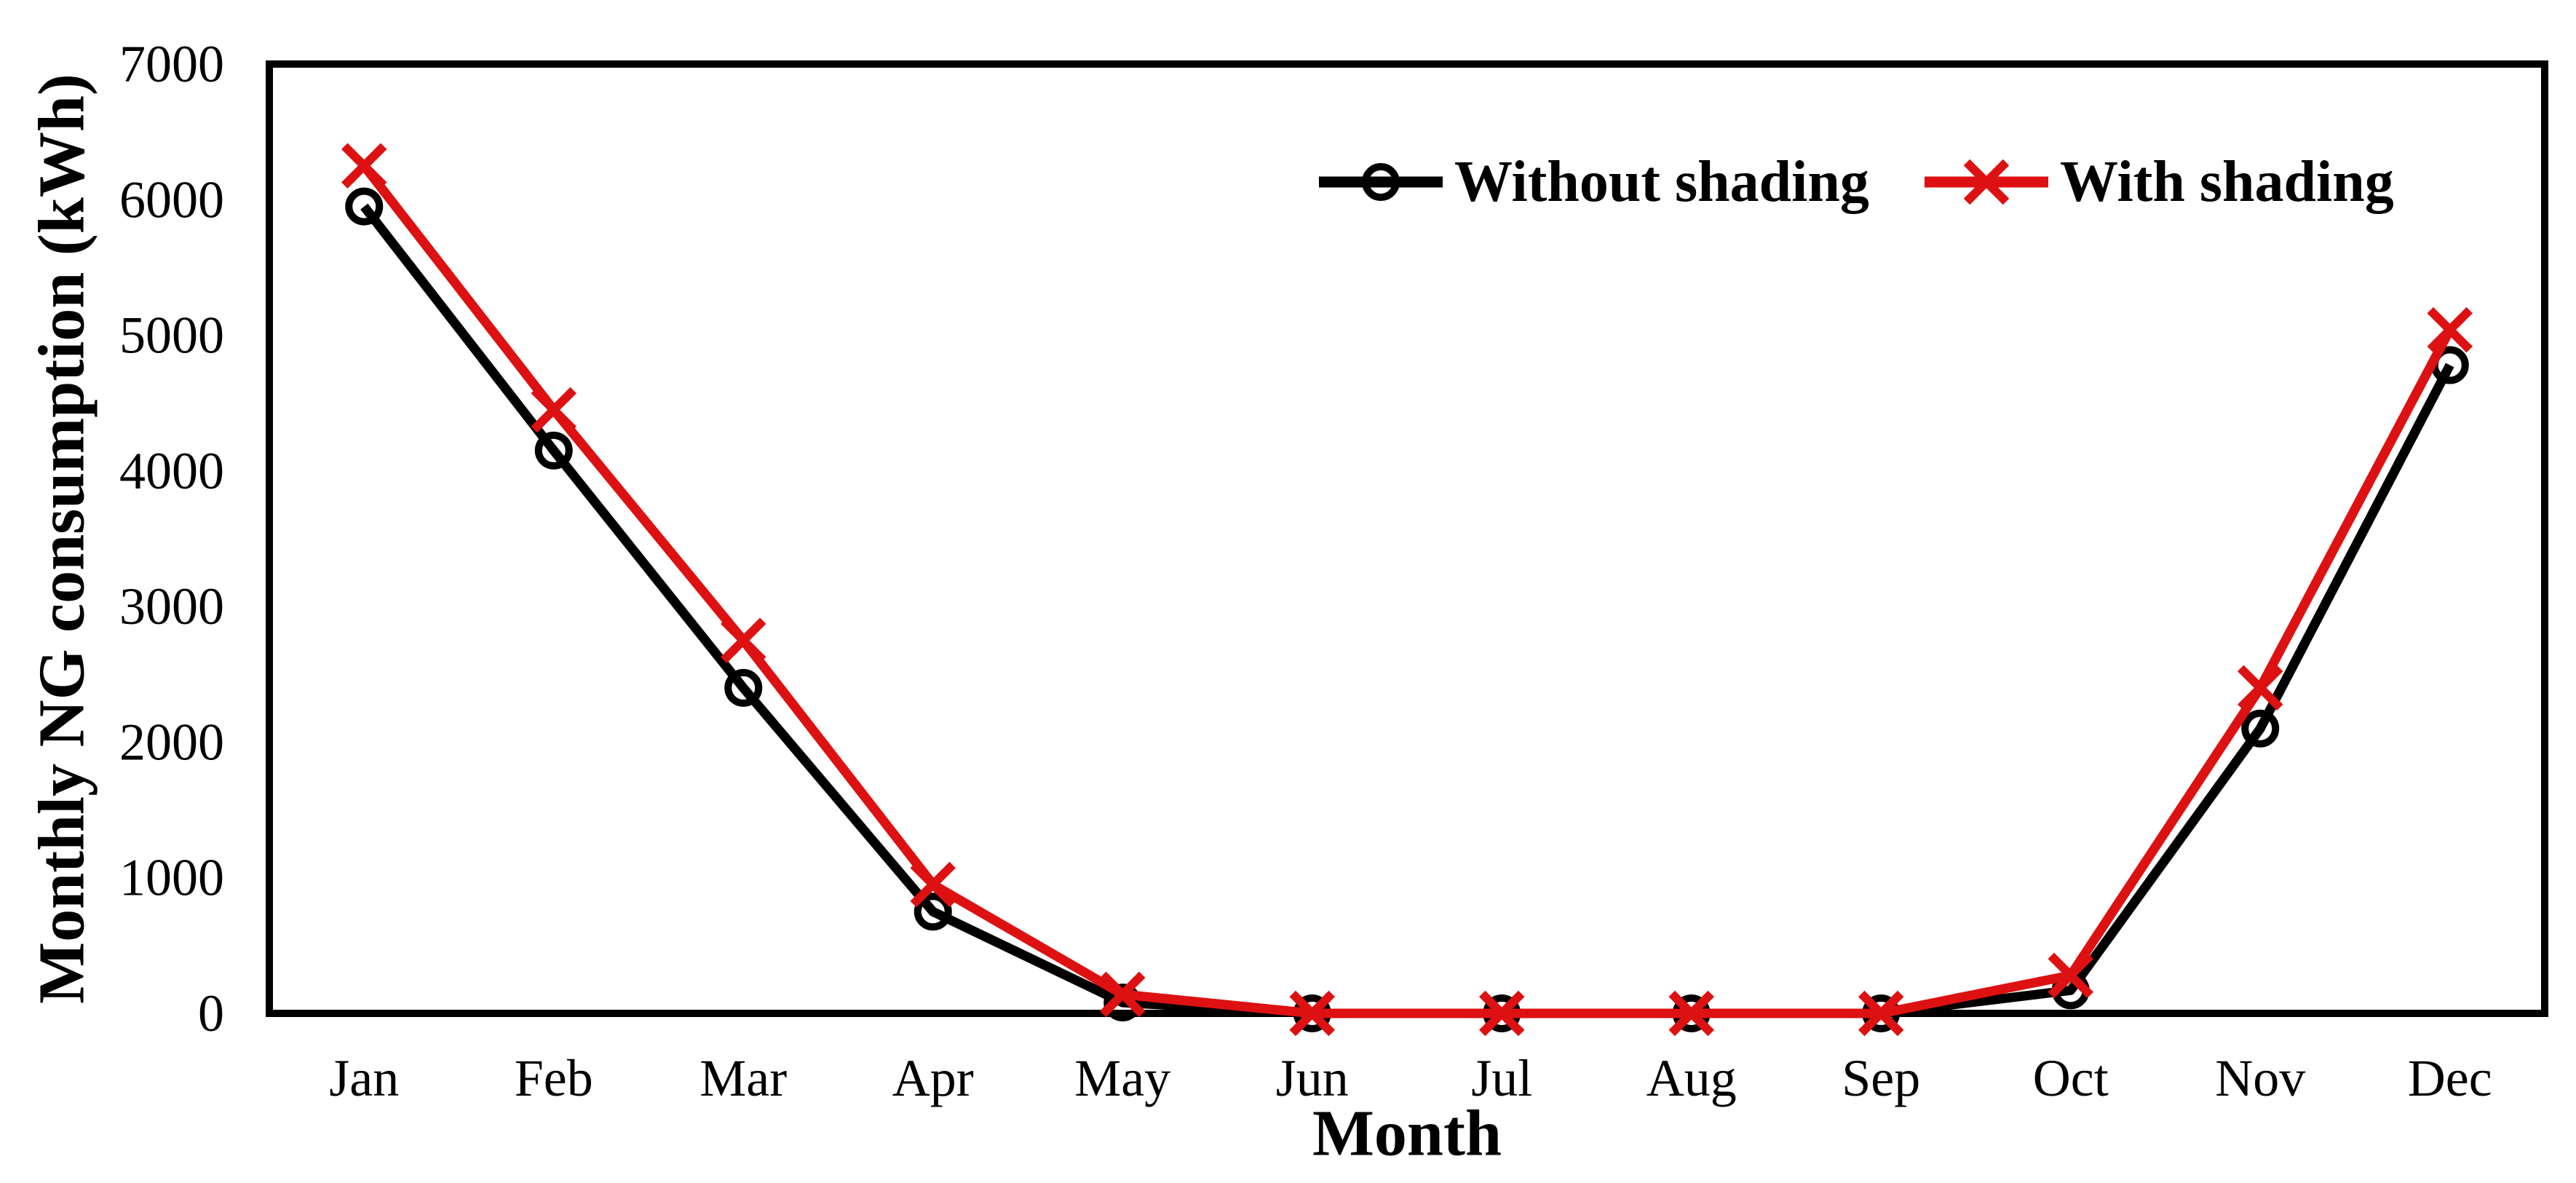  Describe the element at coordinates (743, 687) in the screenshot. I see `circle-marker-without-shading-mar` at that location.